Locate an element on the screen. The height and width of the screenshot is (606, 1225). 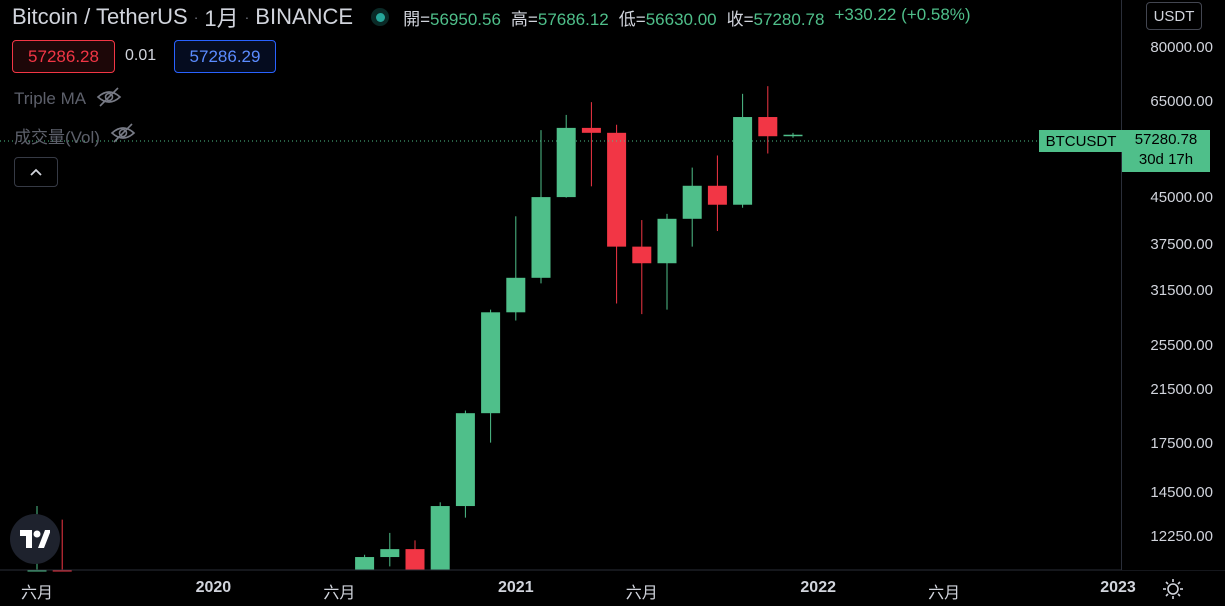
ohlc-close: 收=57280.78 is located at coordinates (775, 19).